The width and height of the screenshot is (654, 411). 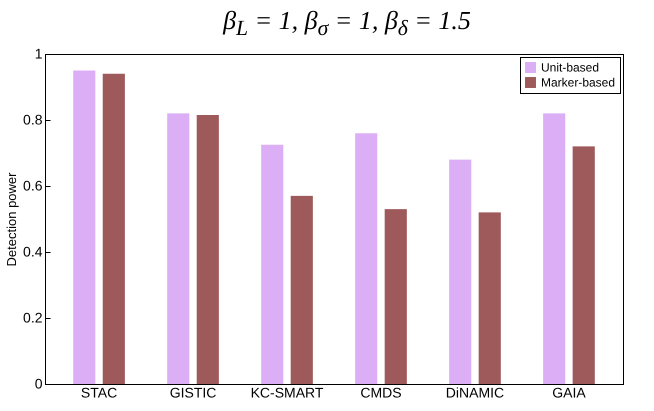 I want to click on x-tick-label: CMDS, so click(x=381, y=392).